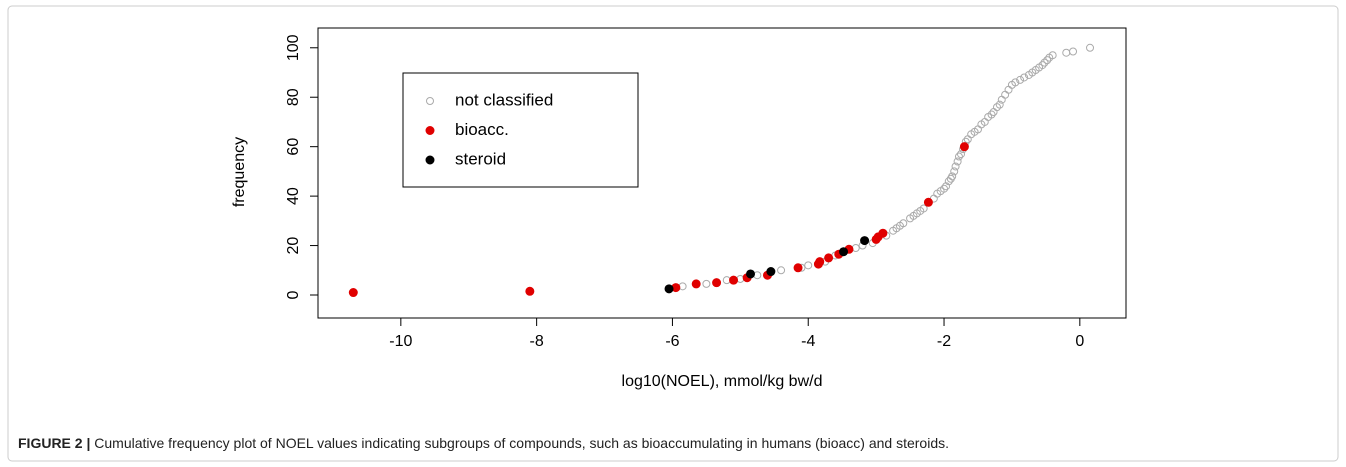  I want to click on x-tick-label: -4, so click(808, 341).